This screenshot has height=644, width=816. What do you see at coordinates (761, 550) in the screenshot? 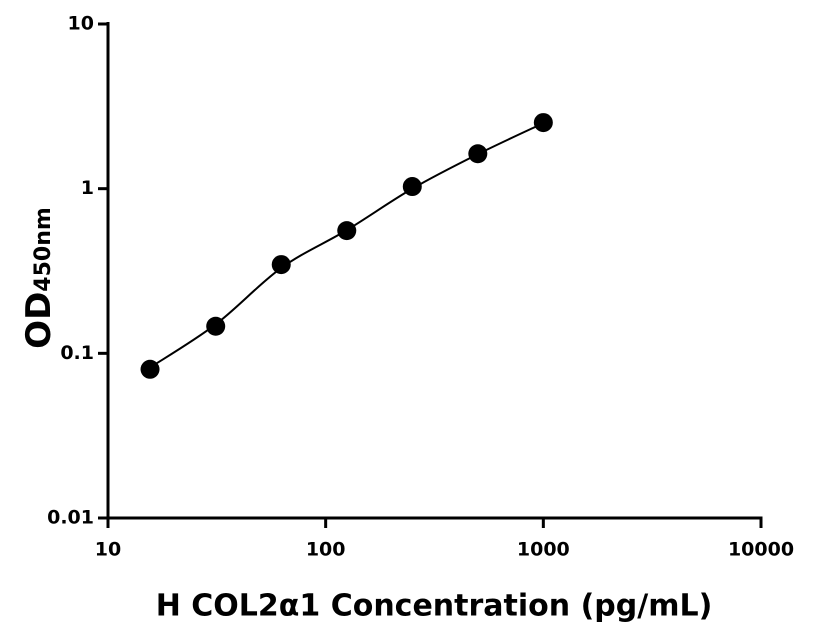
I see `x-tick-label: 10000` at bounding box center [761, 550].